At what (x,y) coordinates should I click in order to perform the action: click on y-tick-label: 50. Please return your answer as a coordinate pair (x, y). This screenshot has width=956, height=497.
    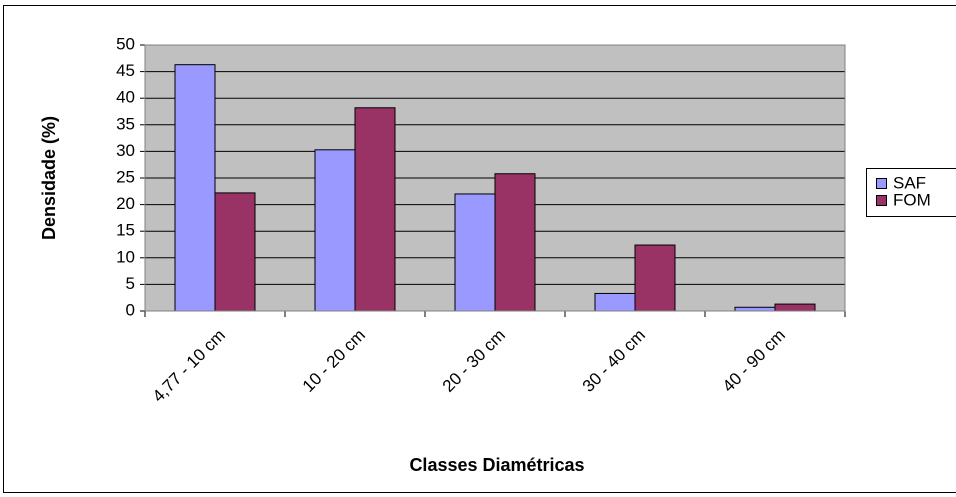
    Looking at the image, I should click on (125, 43).